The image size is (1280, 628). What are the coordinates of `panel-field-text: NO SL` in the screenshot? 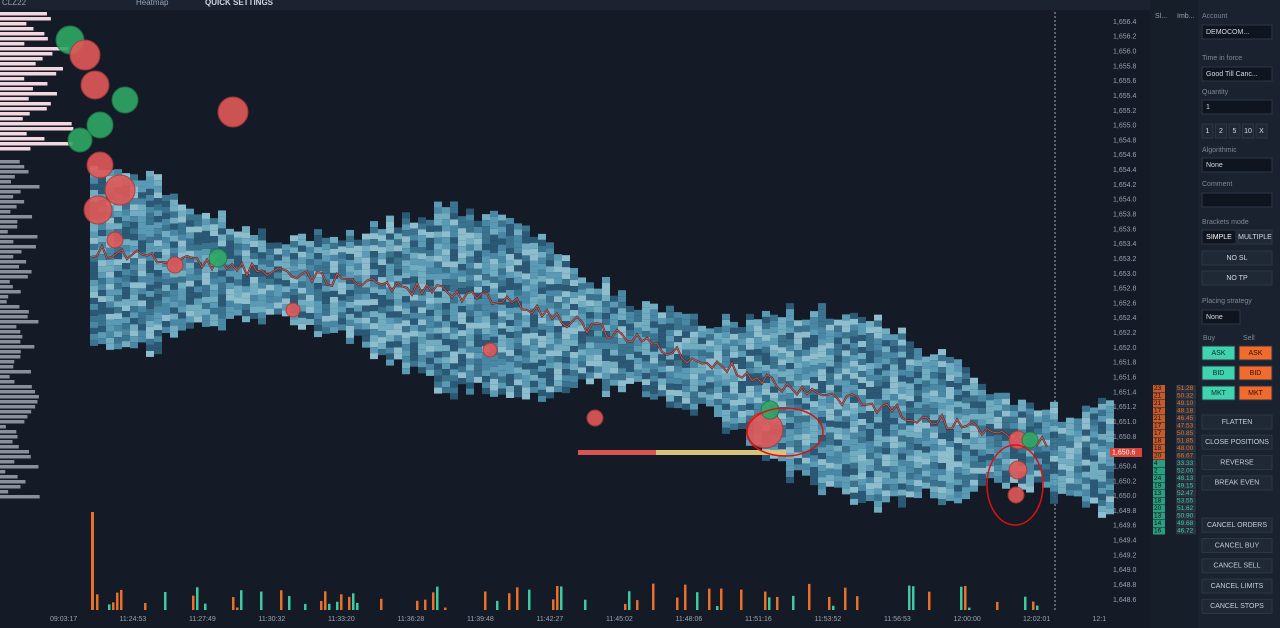 It's located at (1236, 258).